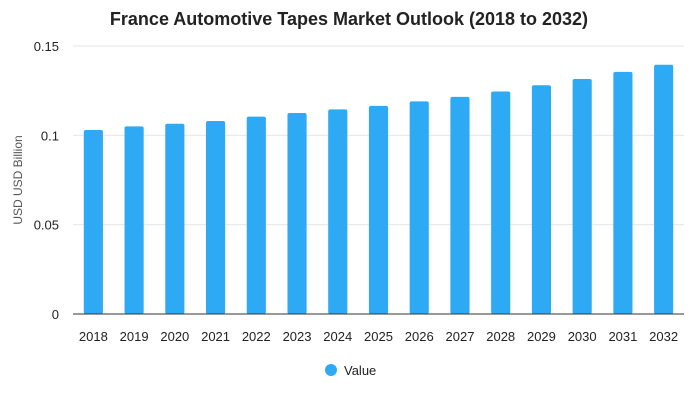 Image resolution: width=700 pixels, height=400 pixels. What do you see at coordinates (460, 336) in the screenshot?
I see `x-tick-label: 2027` at bounding box center [460, 336].